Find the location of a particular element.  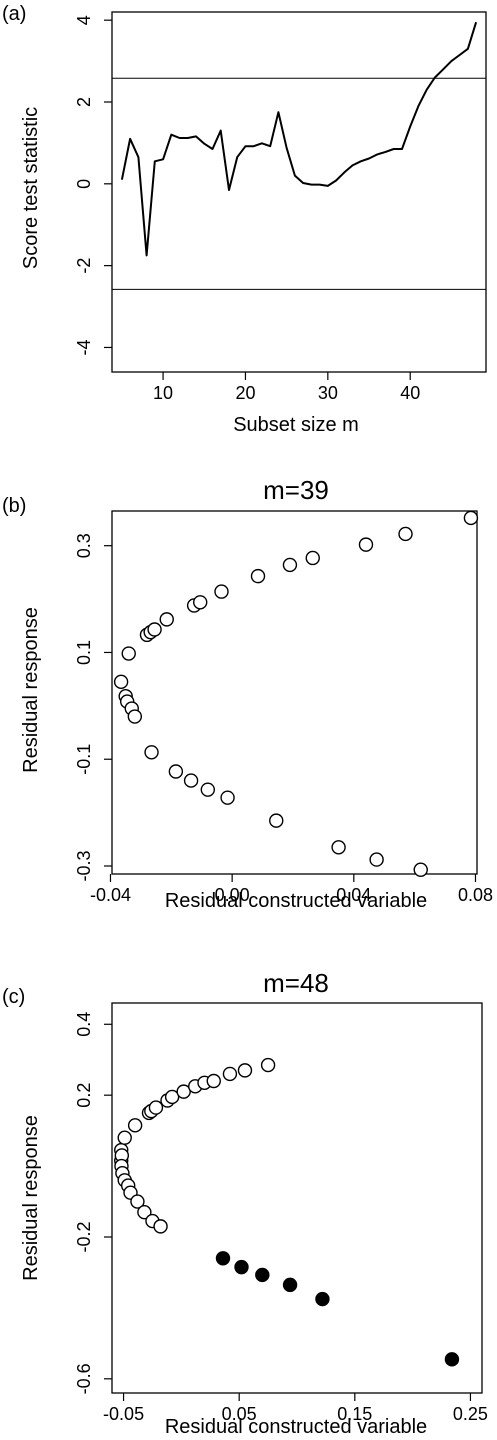

y-tick-label: 0.4 is located at coordinates (84, 1024).